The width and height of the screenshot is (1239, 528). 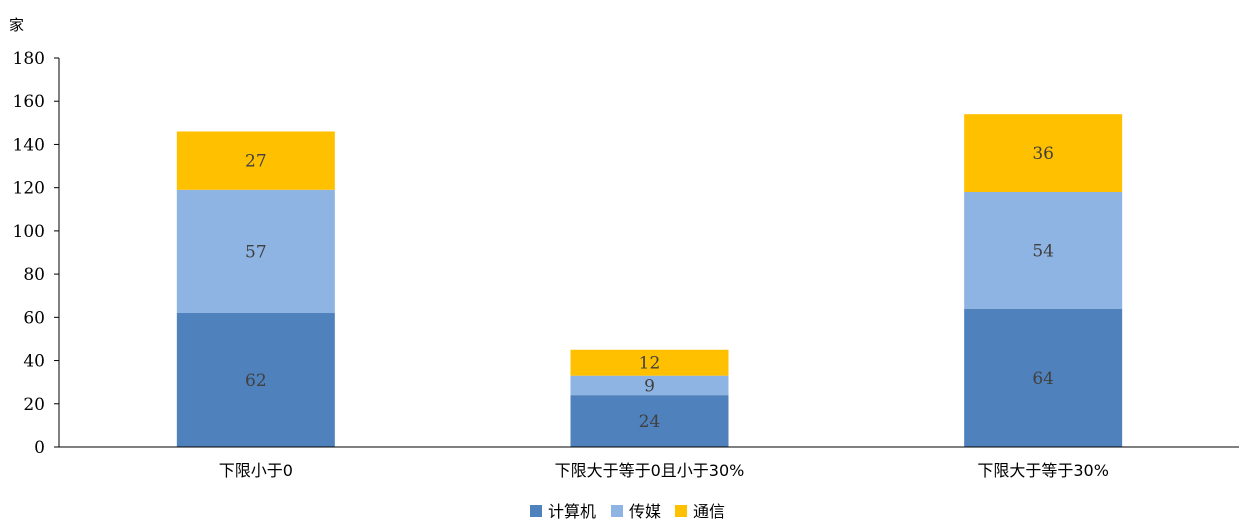 I want to click on y-axis-ticks: 0 20 40 60 80 100 120 140 160 180, so click(x=36, y=253).